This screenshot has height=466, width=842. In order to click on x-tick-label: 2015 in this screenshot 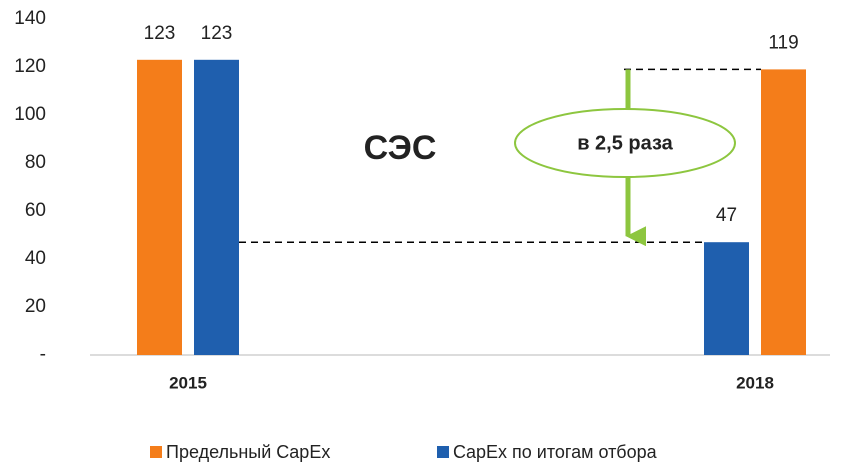, I will do `click(188, 382)`.